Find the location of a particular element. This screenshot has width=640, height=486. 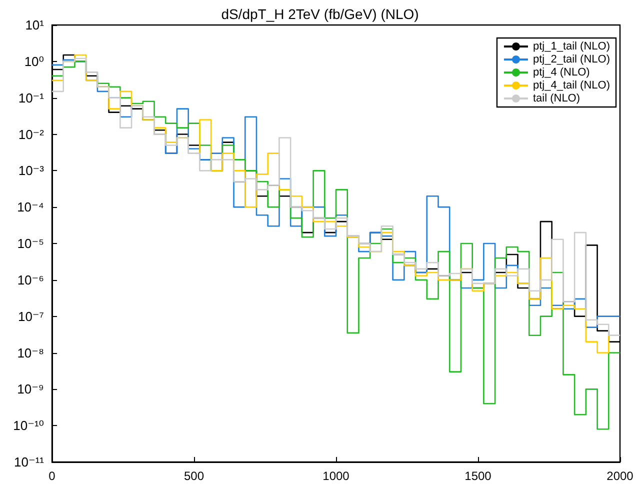

y-tick-label: 10¹ is located at coordinates (35, 25).